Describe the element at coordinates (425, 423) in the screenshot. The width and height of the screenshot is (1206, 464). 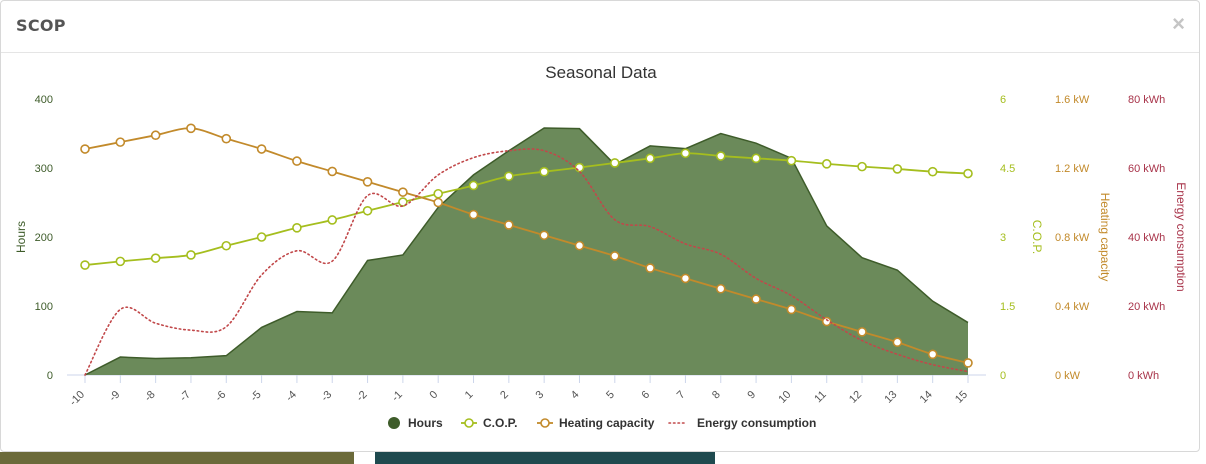
I see `legend-hours-label: Hours` at that location.